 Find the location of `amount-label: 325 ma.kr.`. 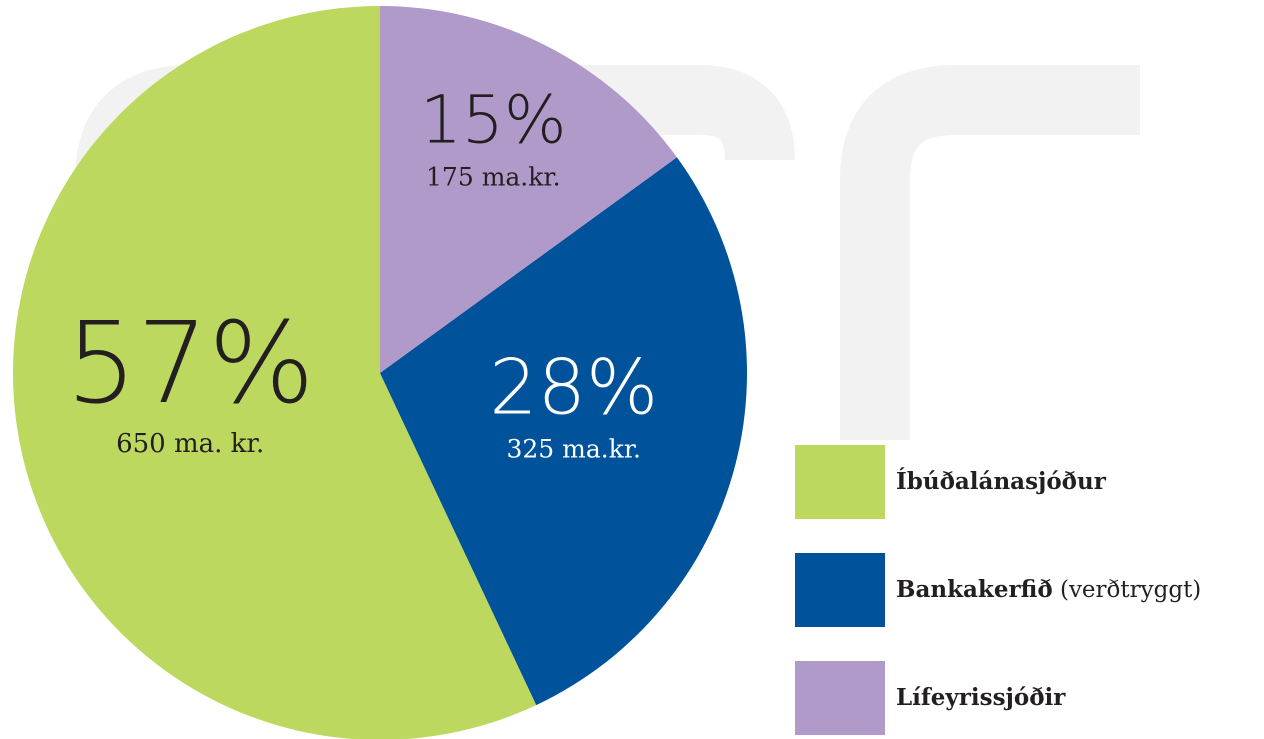

amount-label: 325 ma.kr. is located at coordinates (573, 449).